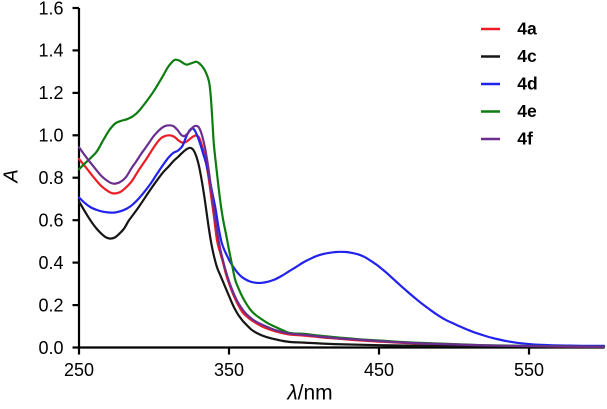  I want to click on svg-text: 1.0, so click(50, 136).